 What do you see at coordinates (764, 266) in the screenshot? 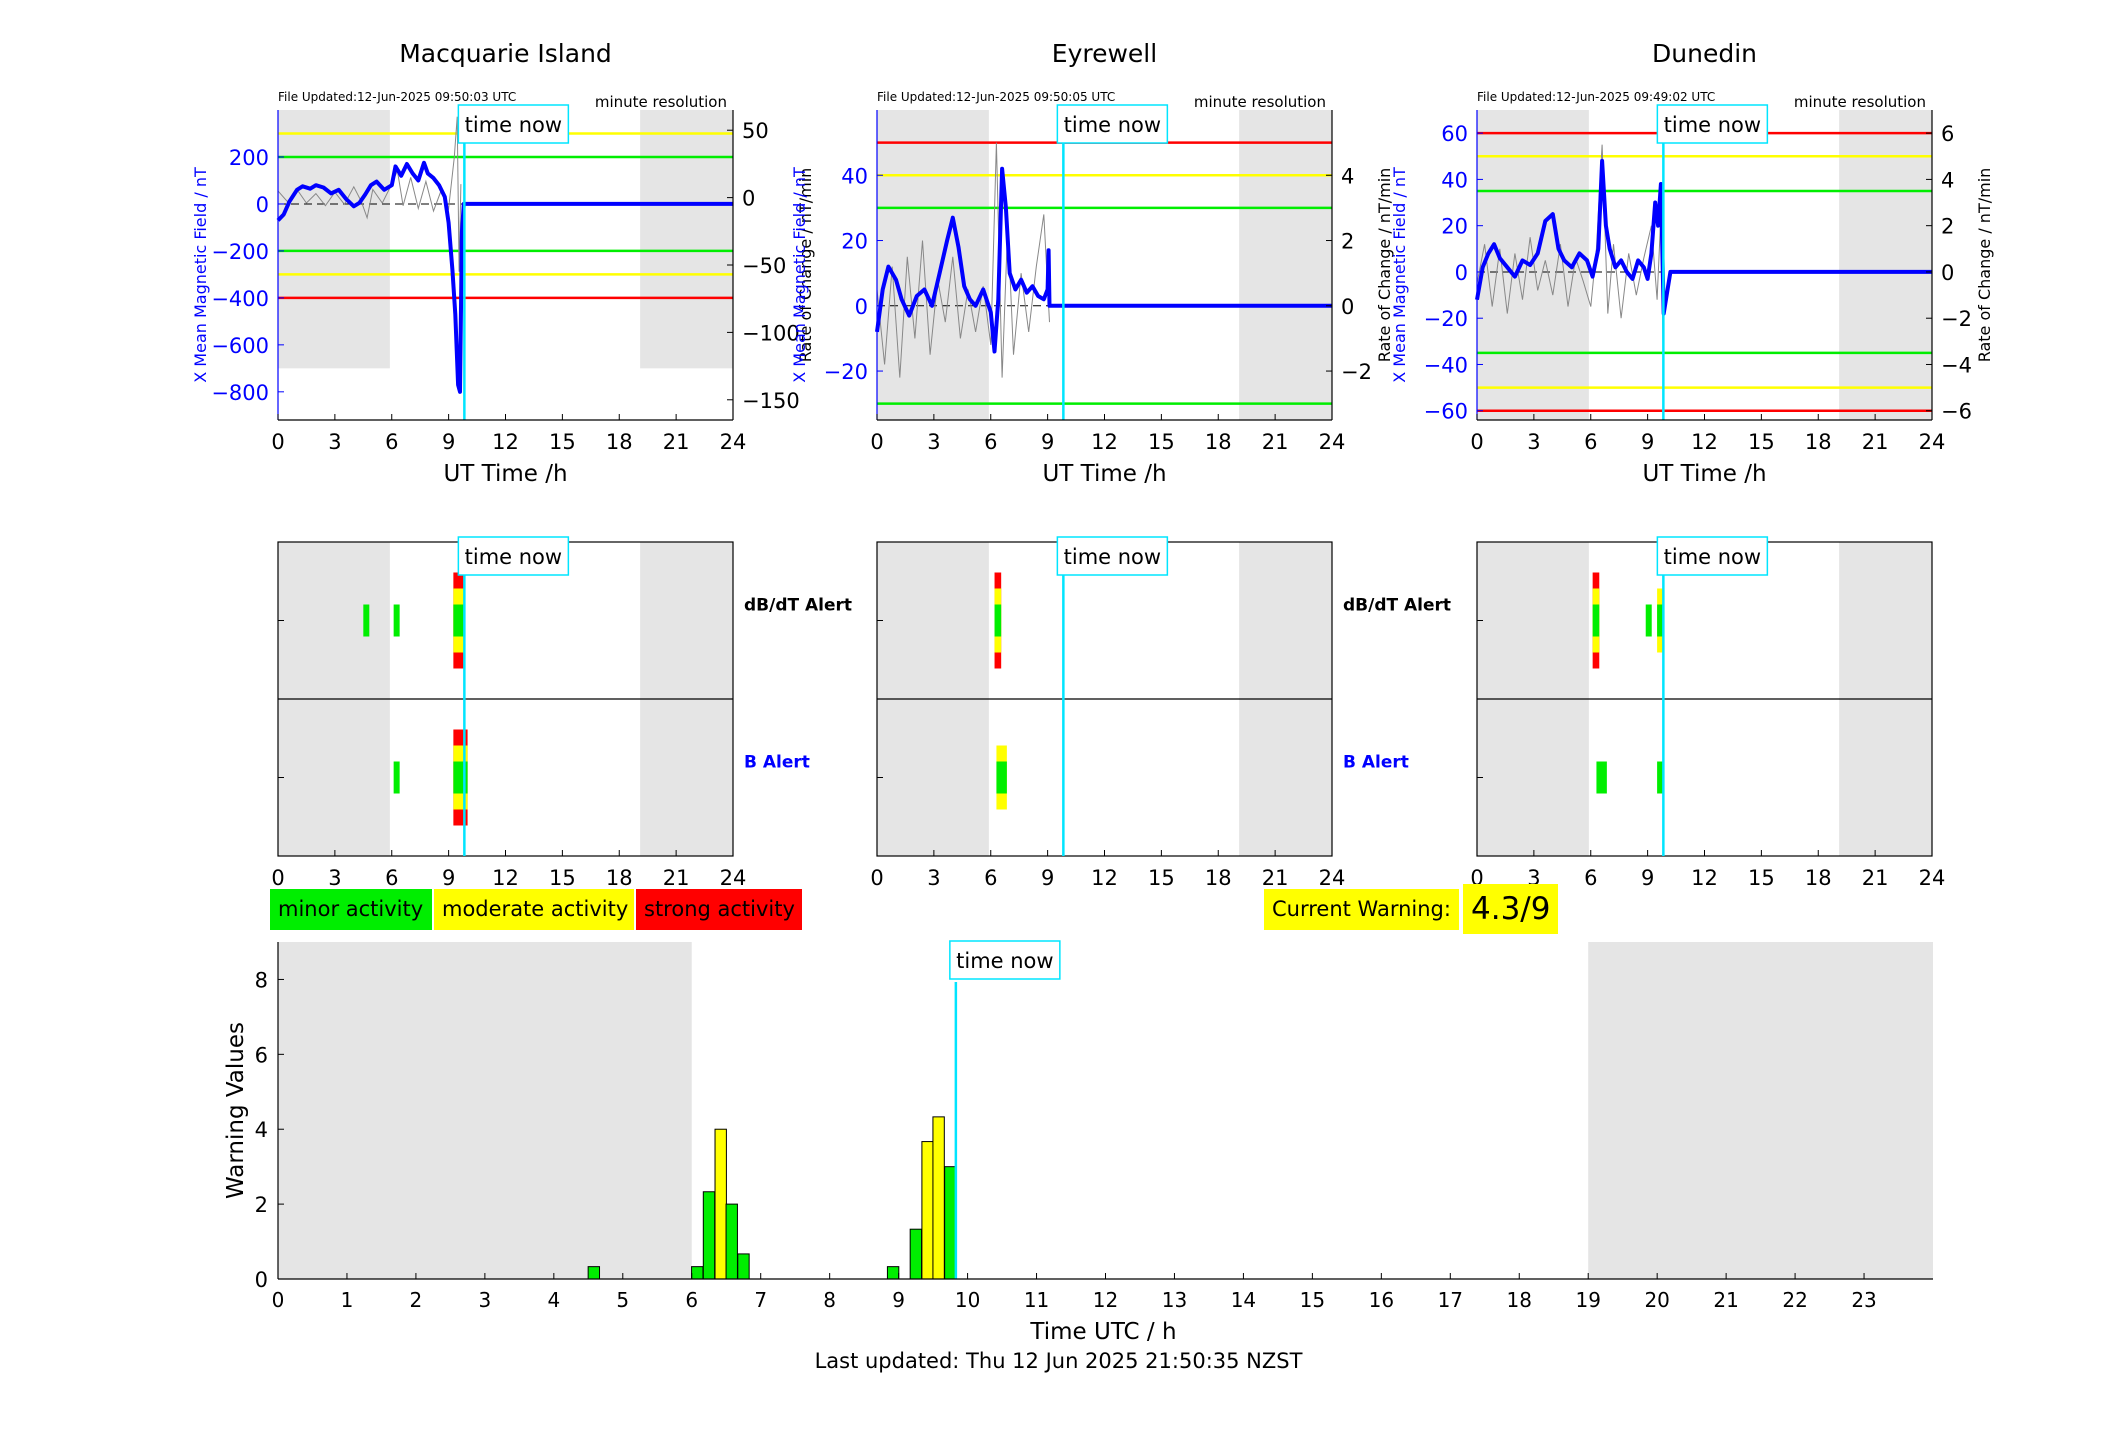
I see `y-tick-label-right: −50` at bounding box center [764, 266].